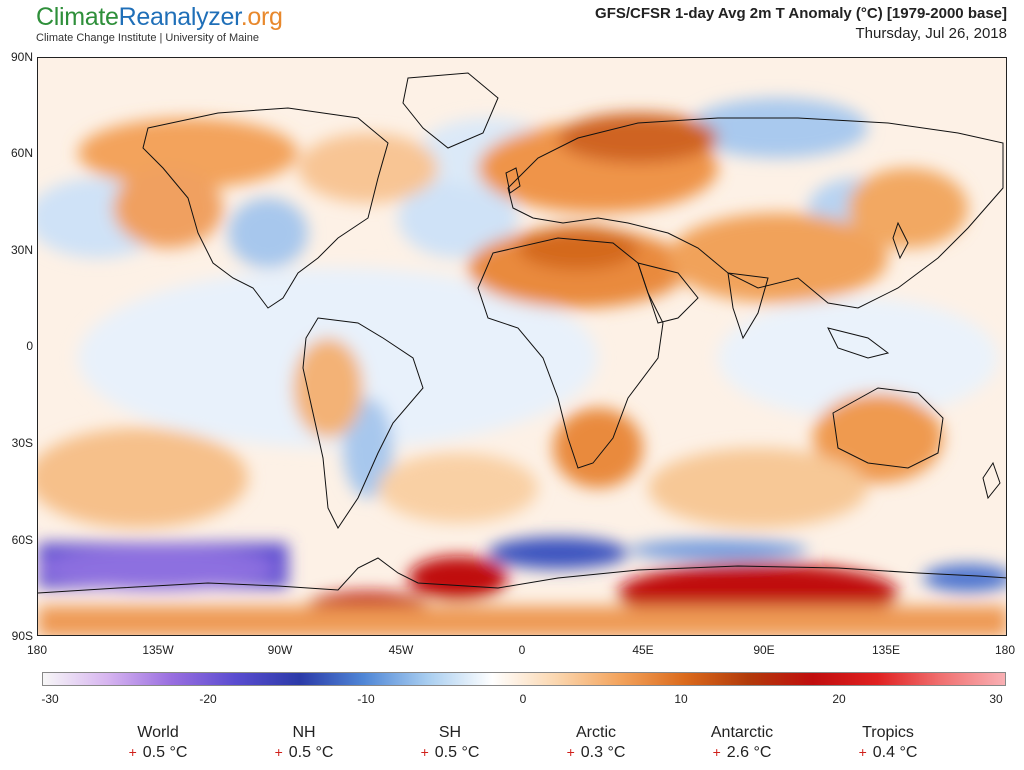 Image resolution: width=1024 pixels, height=770 pixels. What do you see at coordinates (21, 153) in the screenshot?
I see `lat-label-60n: 60N` at bounding box center [21, 153].